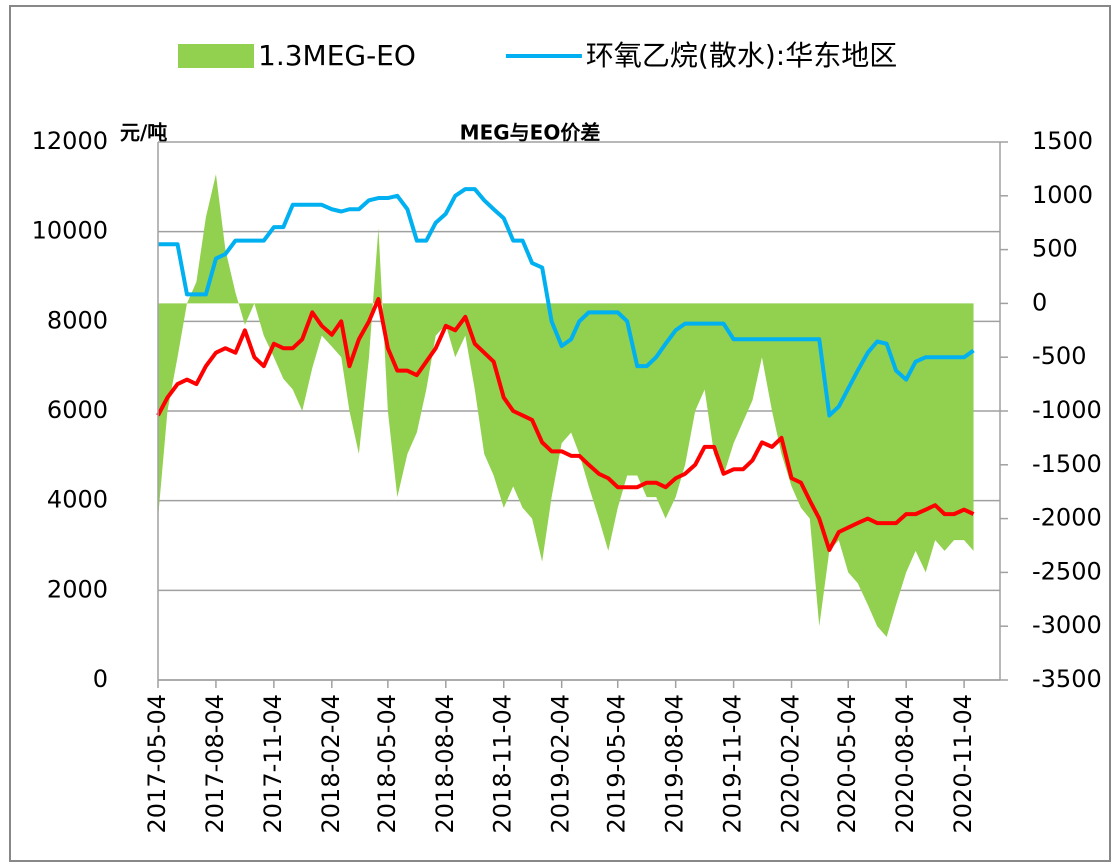 This screenshot has height=866, width=1119. I want to click on x-tick-label: 2018-02-04, so click(331, 763).